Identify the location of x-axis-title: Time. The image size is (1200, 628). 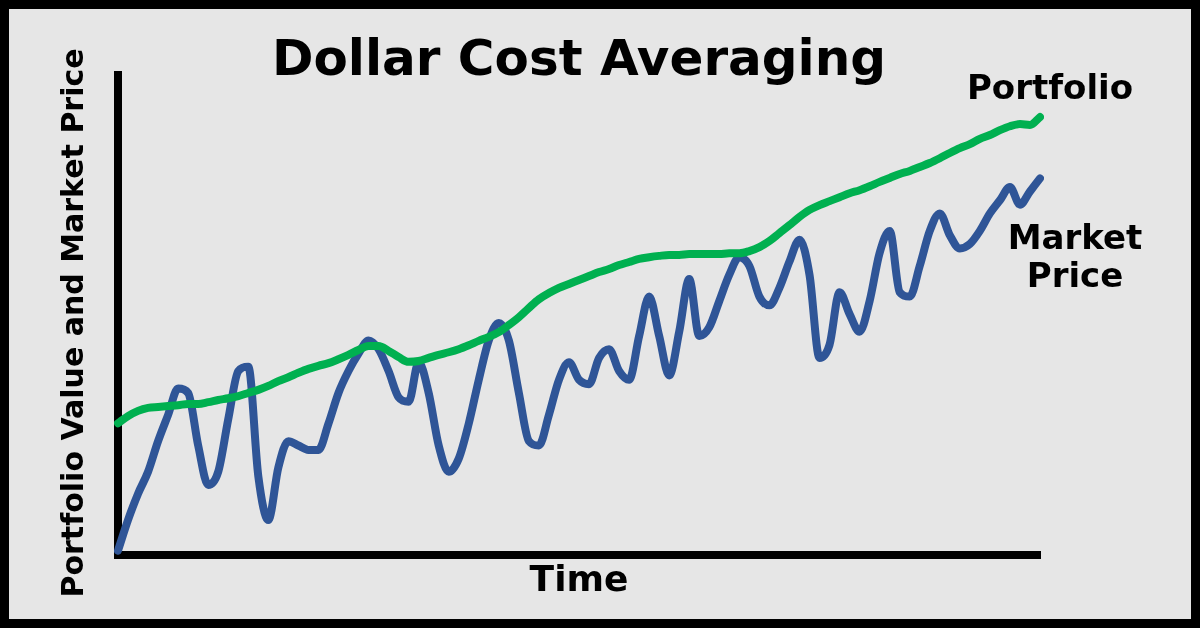
(579, 579).